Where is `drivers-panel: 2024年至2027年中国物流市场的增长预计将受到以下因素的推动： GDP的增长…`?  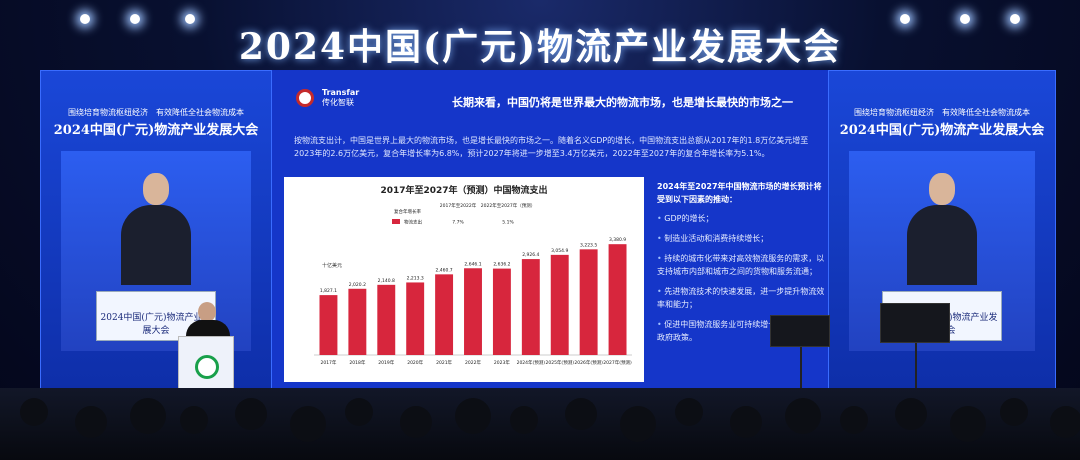 drivers-panel: 2024年至2027年中国物流市场的增长预计将受到以下因素的推动： GDP的增长… is located at coordinates (742, 265).